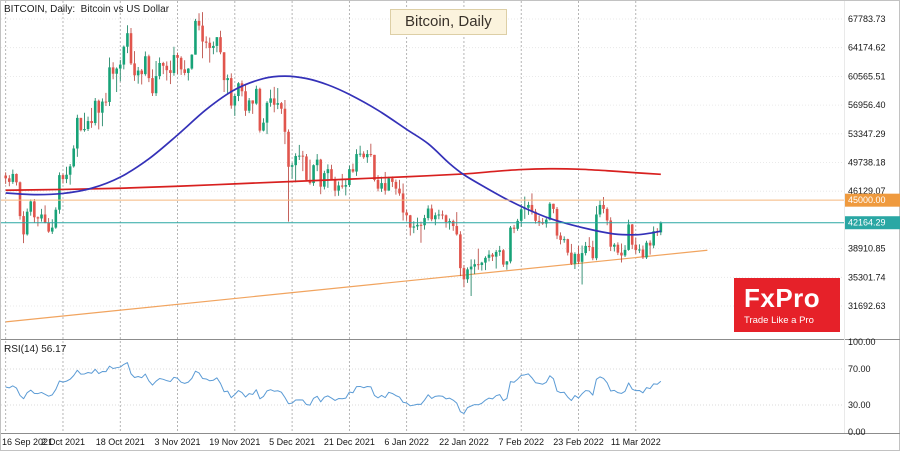 This screenshot has width=900, height=452. Describe the element at coordinates (857, 432) in the screenshot. I see `rsi-axis-label: 0.00` at that location.